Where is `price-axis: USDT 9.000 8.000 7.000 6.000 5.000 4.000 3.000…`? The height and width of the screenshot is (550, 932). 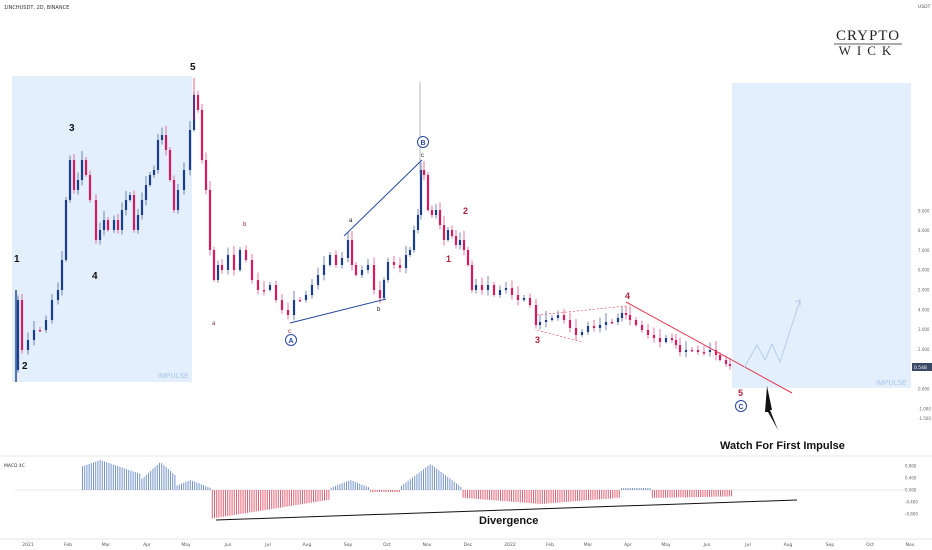
price-axis: USDT 9.000 8.000 7.000 6.000 5.000 4.000 3.000… is located at coordinates (924, 212).